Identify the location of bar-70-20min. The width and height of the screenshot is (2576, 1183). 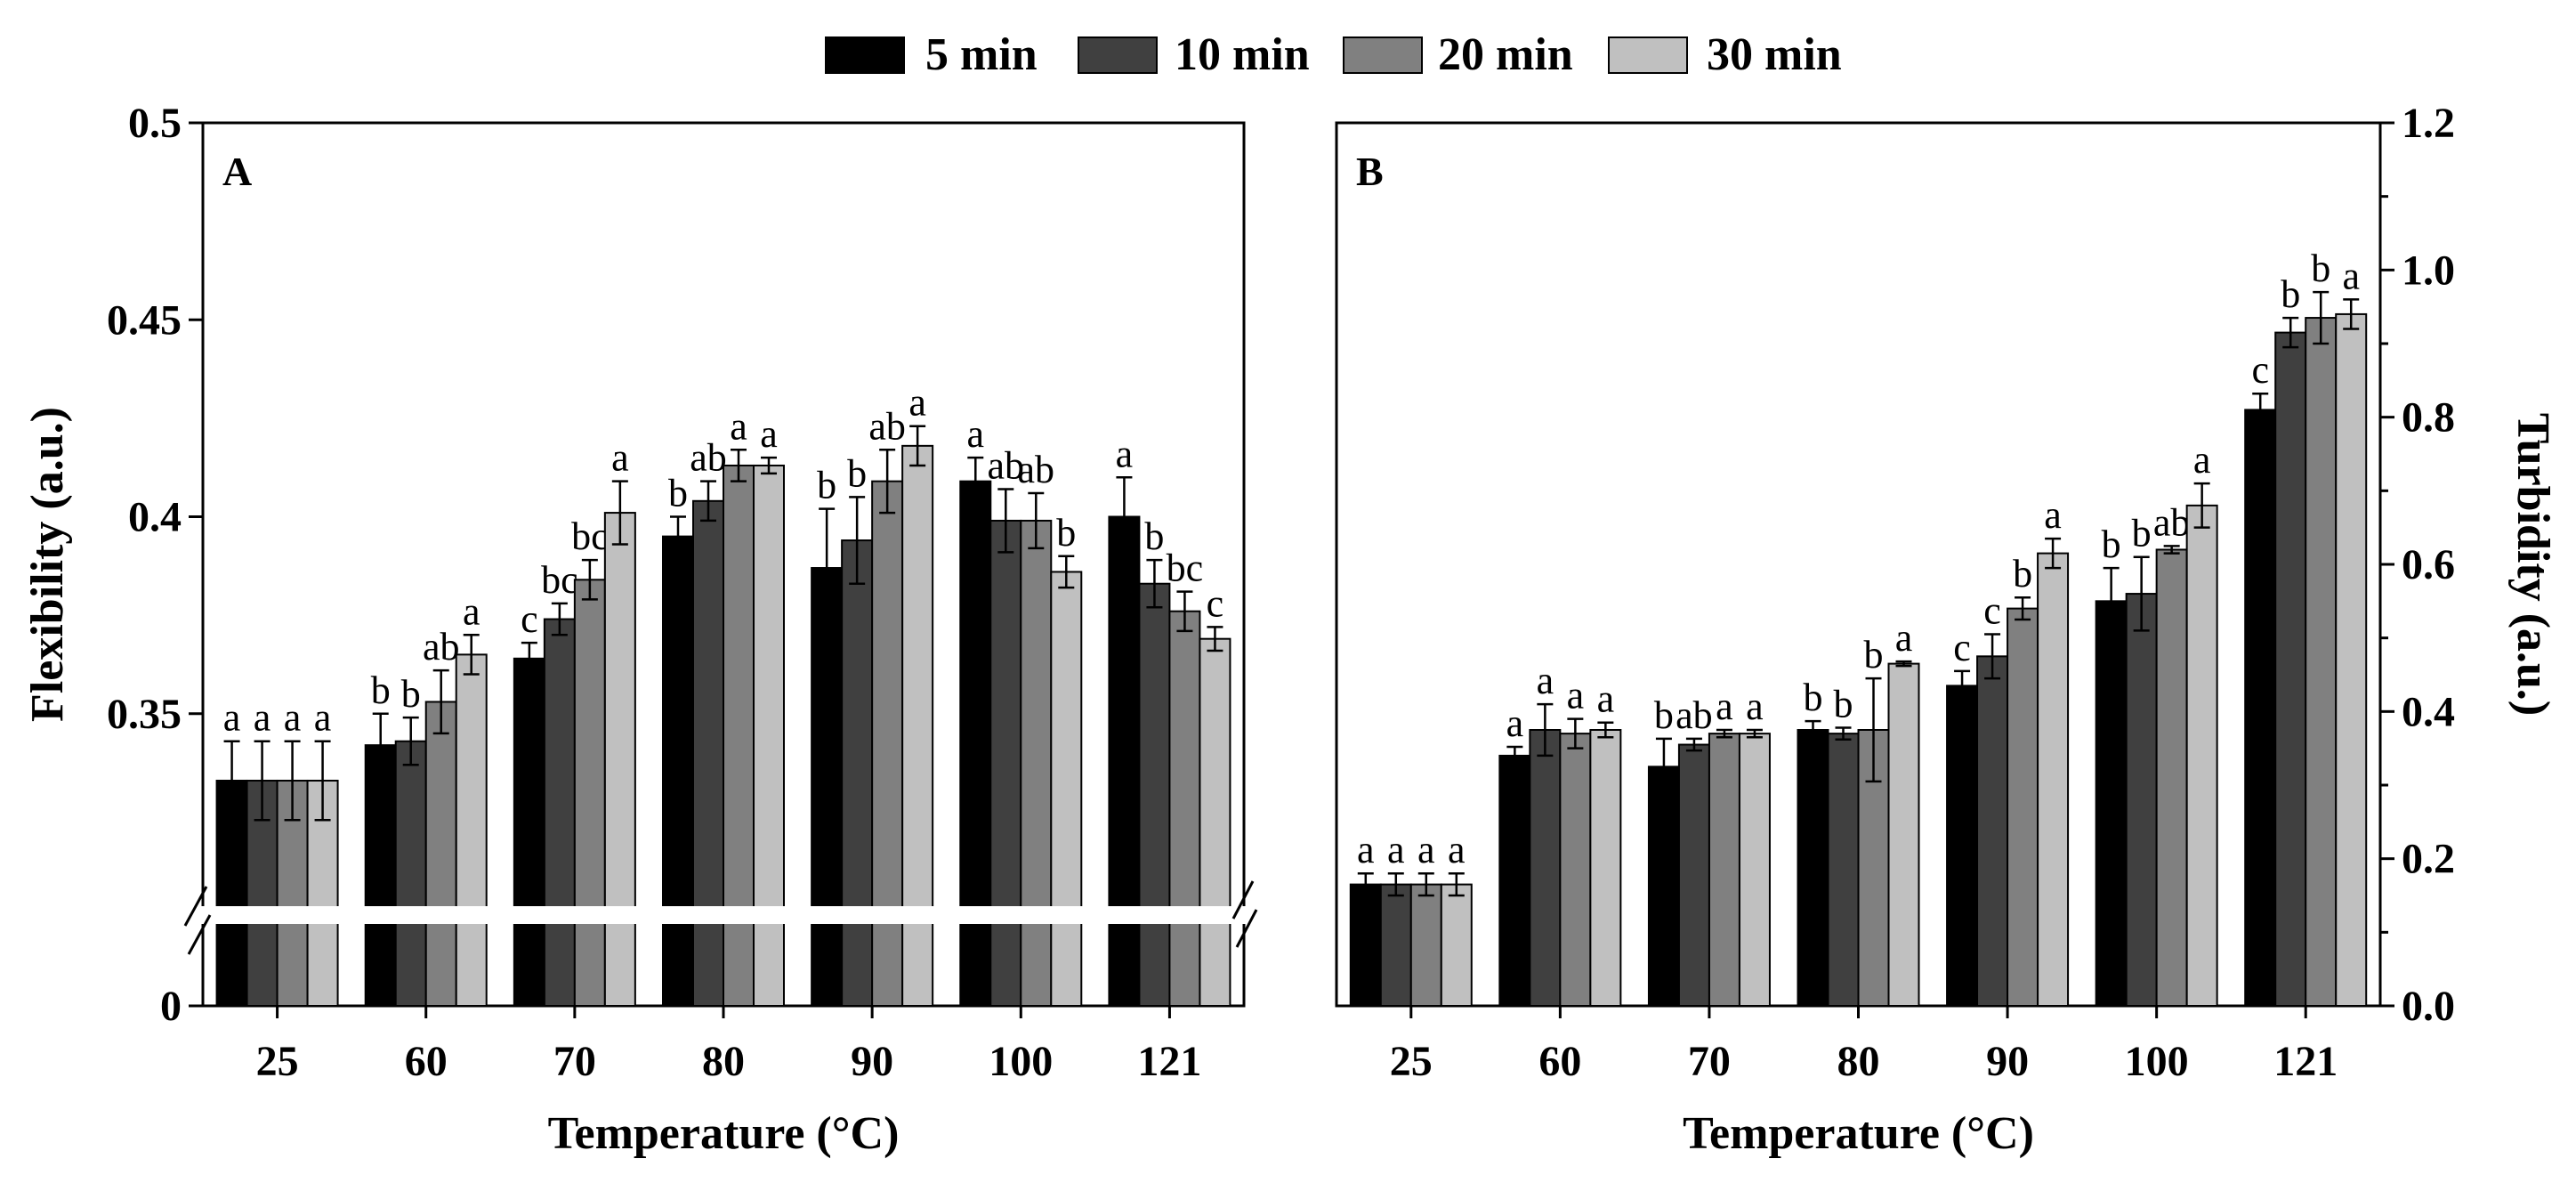
(589, 793).